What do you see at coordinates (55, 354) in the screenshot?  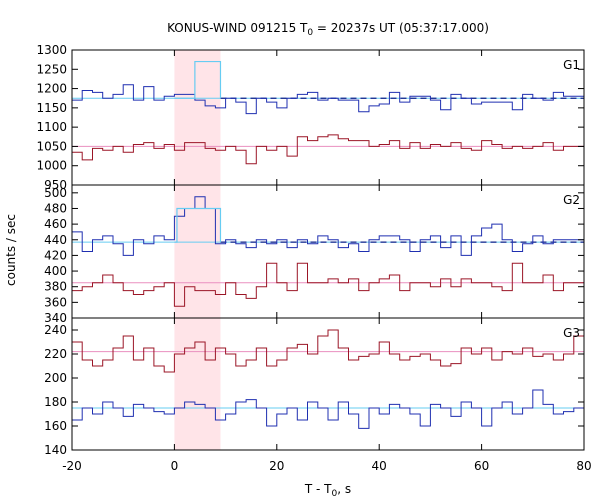 I see `y-tick-label: 220` at bounding box center [55, 354].